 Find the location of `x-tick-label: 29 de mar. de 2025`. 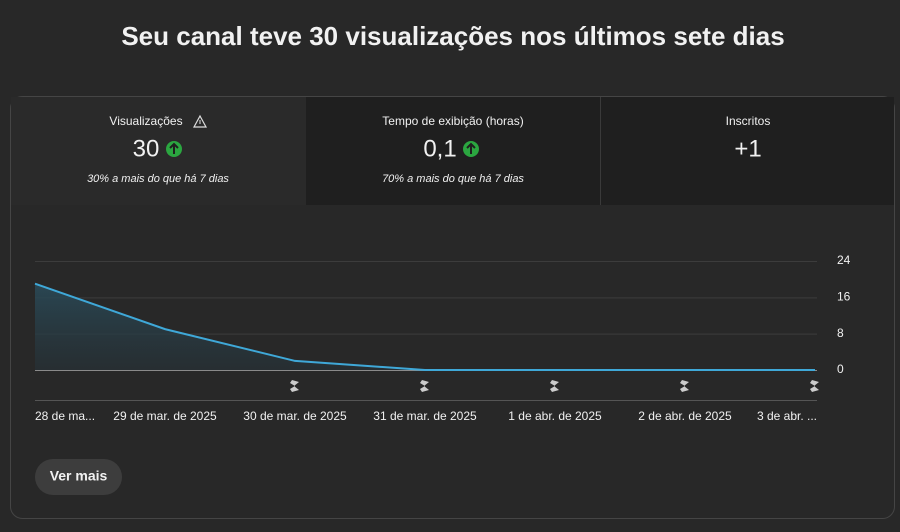

x-tick-label: 29 de mar. de 2025 is located at coordinates (165, 416).